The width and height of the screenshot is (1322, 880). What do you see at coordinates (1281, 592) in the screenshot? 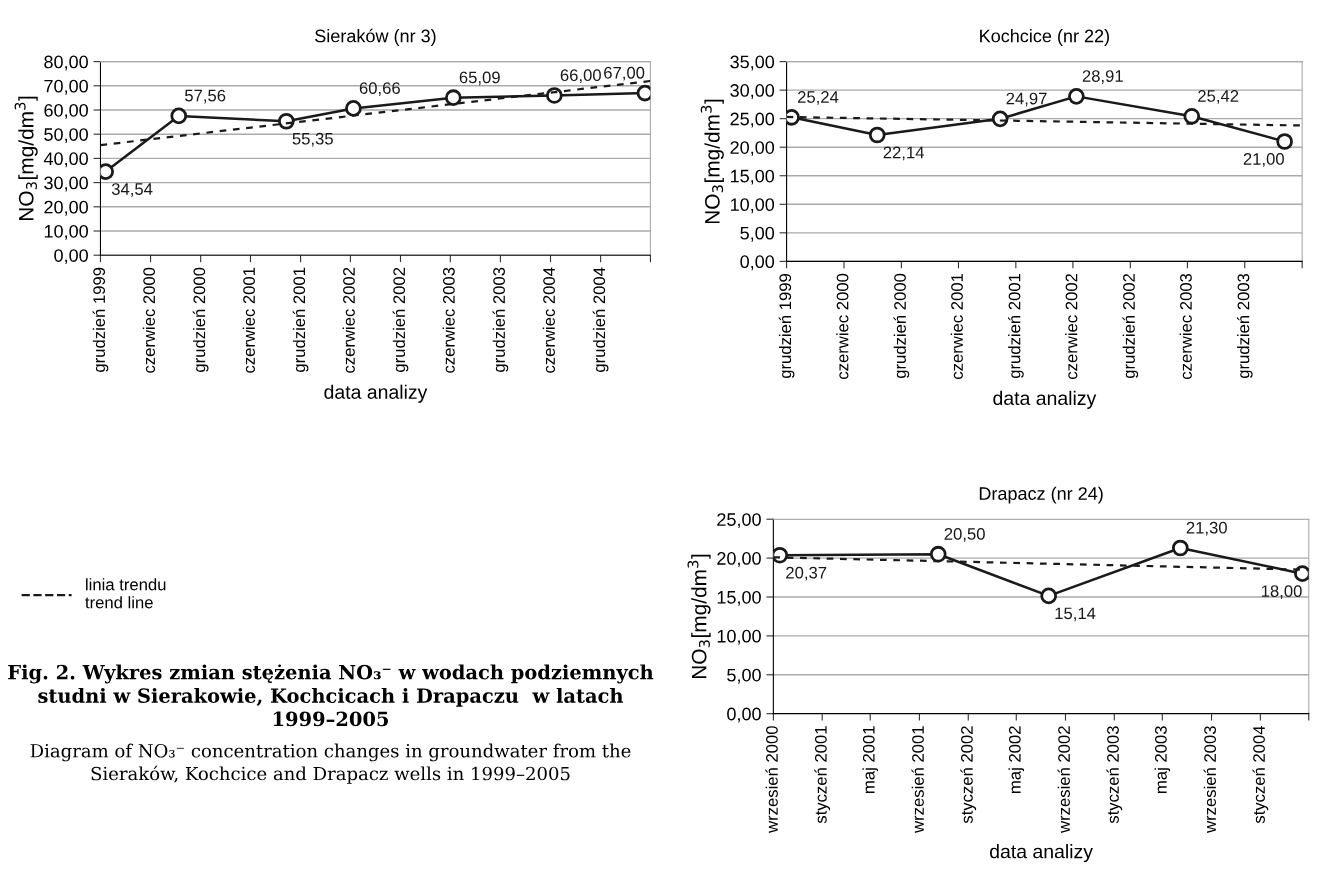
I see `data-label: 18,00` at bounding box center [1281, 592].